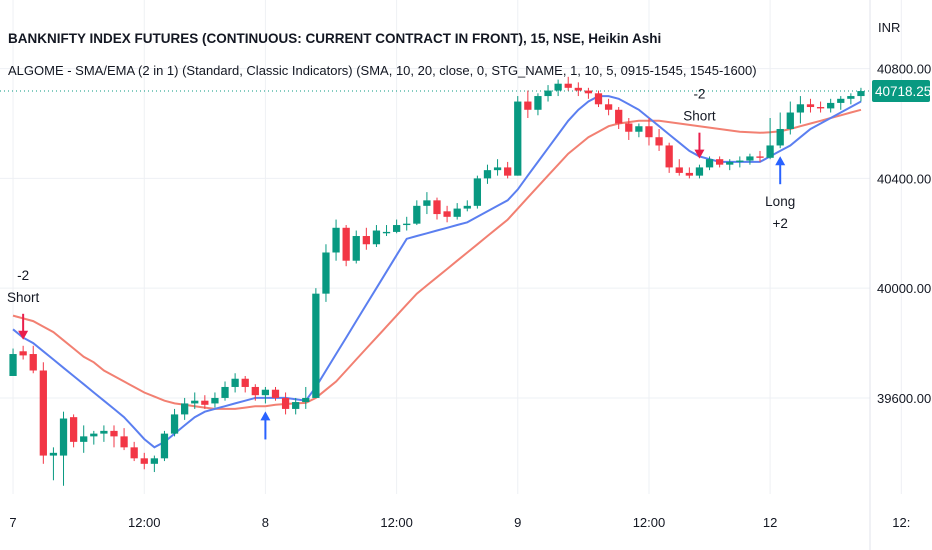 Image resolution: width=932 pixels, height=550 pixels. What do you see at coordinates (265, 416) in the screenshot?
I see `long-arrowhead-icon` at bounding box center [265, 416].